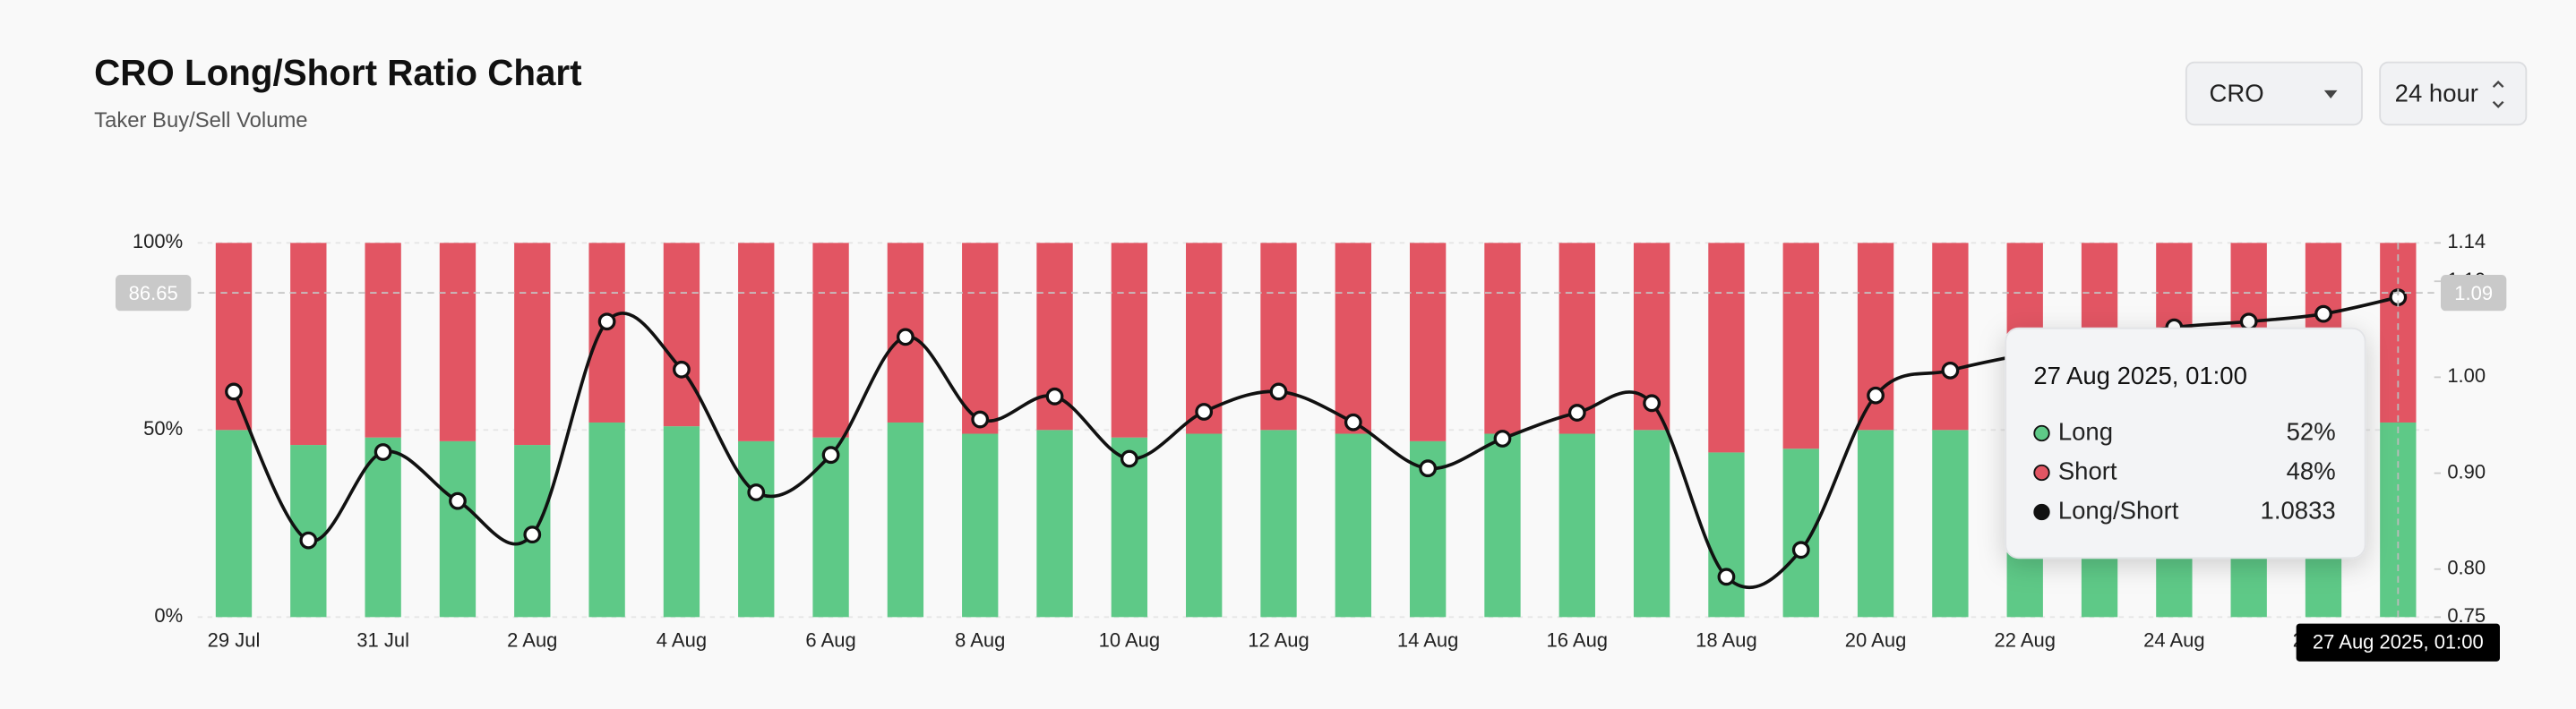 Image resolution: width=2576 pixels, height=709 pixels. What do you see at coordinates (532, 641) in the screenshot?
I see `x-tick-label: 2 Aug` at bounding box center [532, 641].